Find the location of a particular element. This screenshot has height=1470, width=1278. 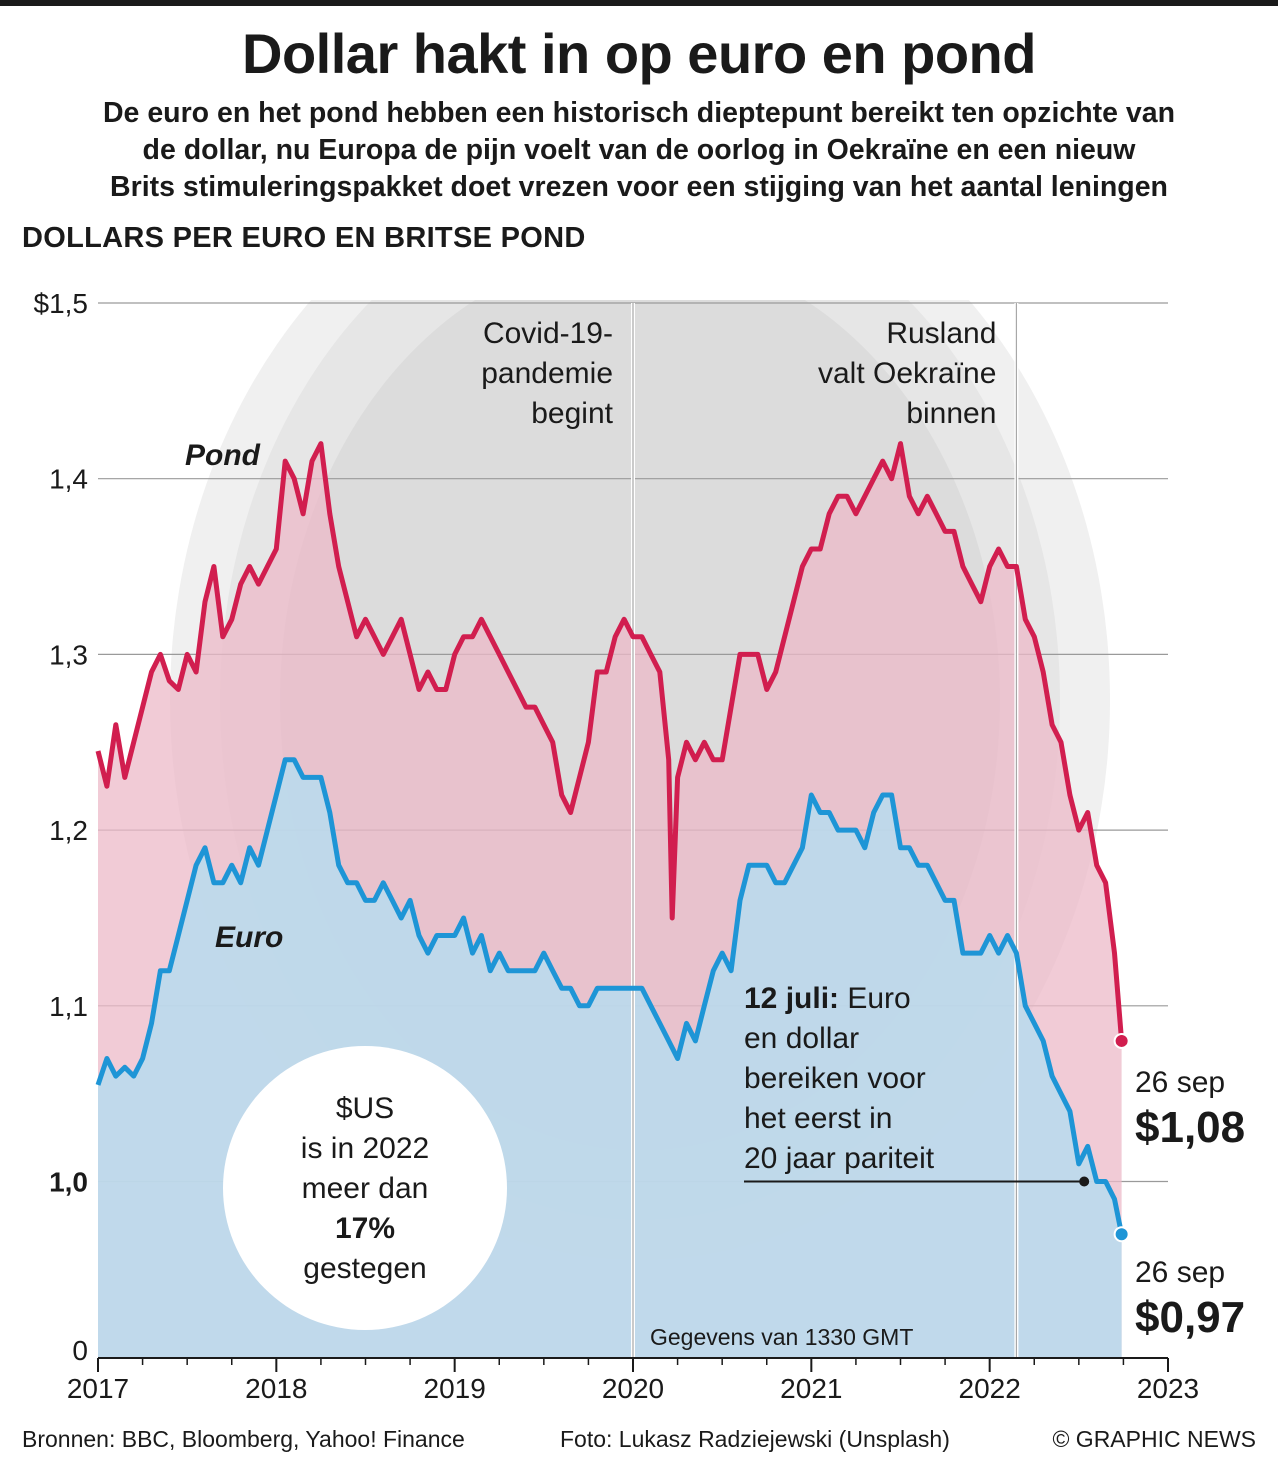

event-label: valt Oekraïne is located at coordinates (907, 373).